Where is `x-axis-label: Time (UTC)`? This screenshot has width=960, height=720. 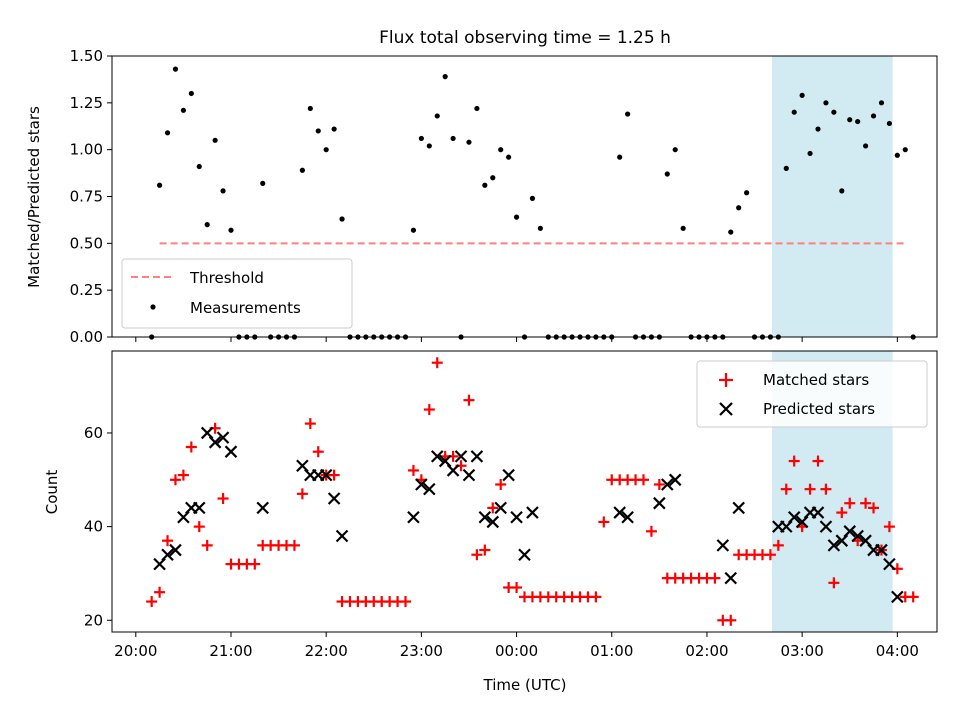
x-axis-label: Time (UTC) is located at coordinates (525, 685).